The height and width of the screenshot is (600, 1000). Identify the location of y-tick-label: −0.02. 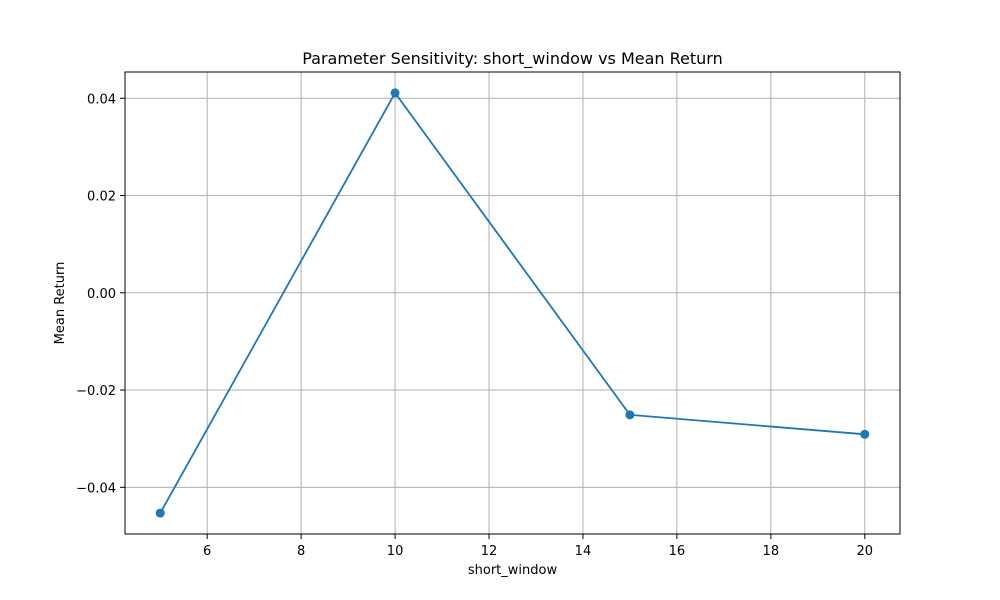
(96, 391).